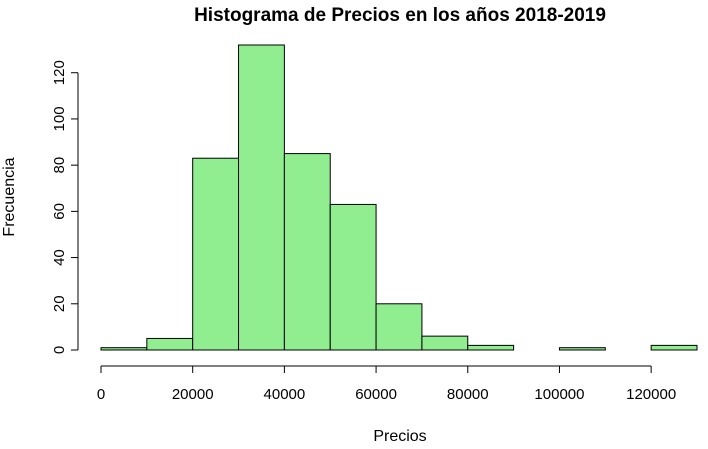 The width and height of the screenshot is (708, 449). Describe the element at coordinates (399, 436) in the screenshot. I see `x-axis-label: Precios` at that location.